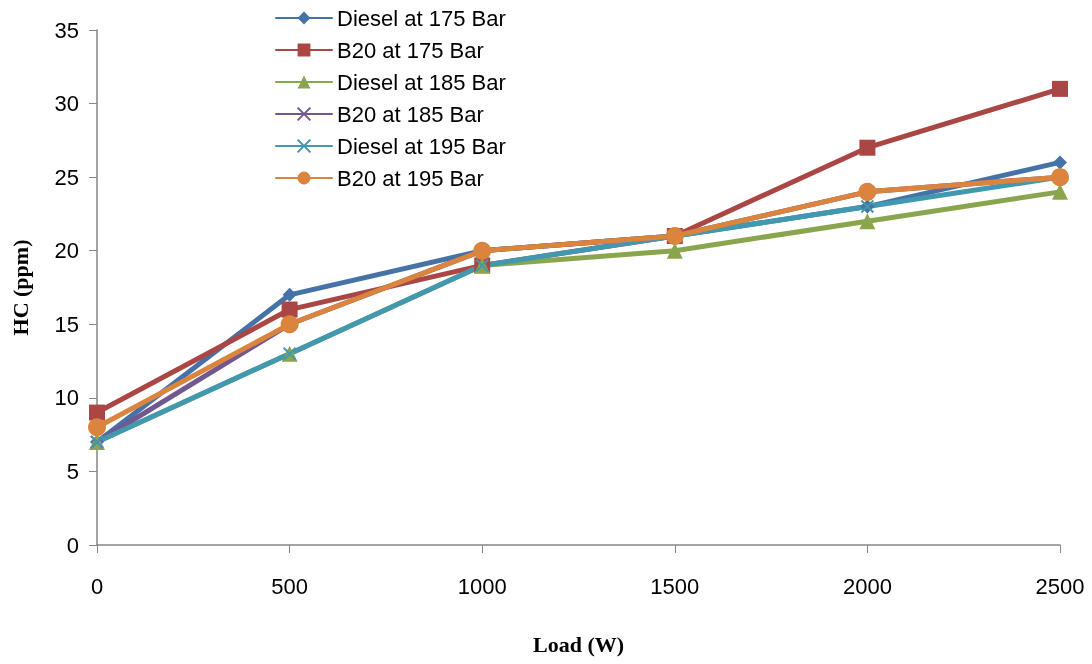 The width and height of the screenshot is (1092, 664). What do you see at coordinates (66, 324) in the screenshot?
I see `y-tick-label: 15` at bounding box center [66, 324].